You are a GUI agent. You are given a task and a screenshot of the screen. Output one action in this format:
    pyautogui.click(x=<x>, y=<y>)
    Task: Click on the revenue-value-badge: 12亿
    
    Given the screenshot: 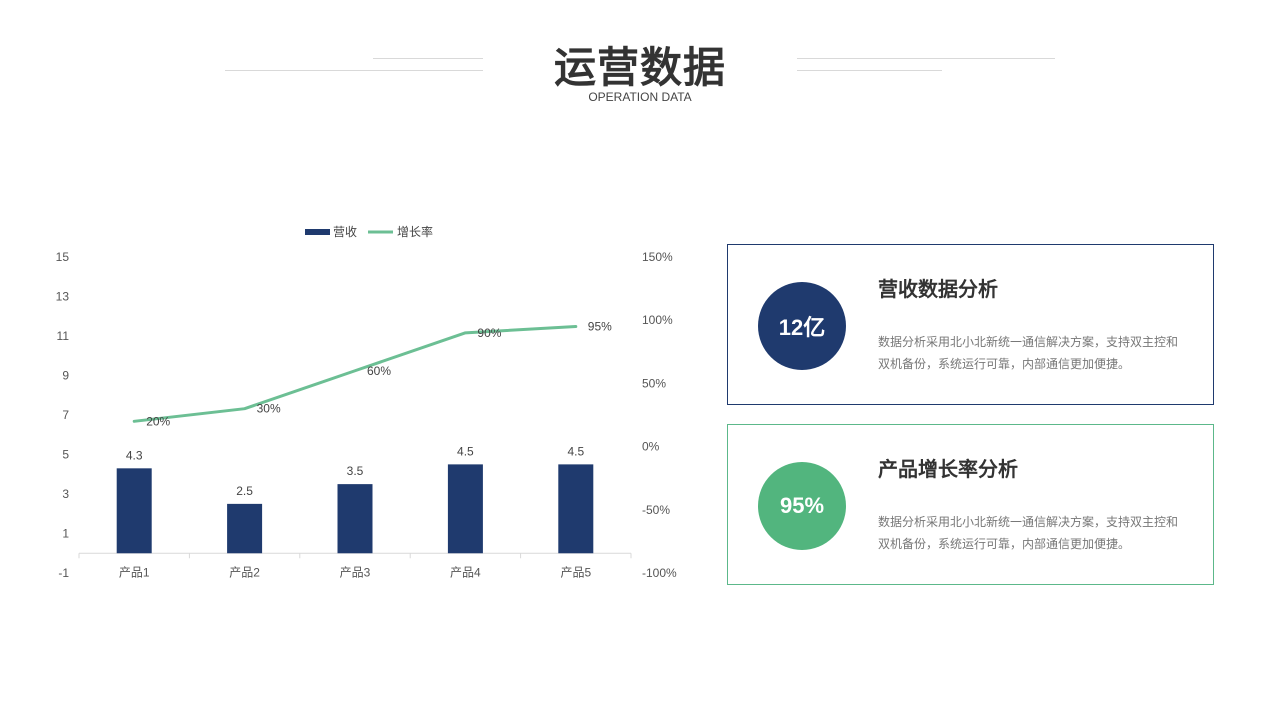 What is the action you would take?
    pyautogui.click(x=802, y=326)
    